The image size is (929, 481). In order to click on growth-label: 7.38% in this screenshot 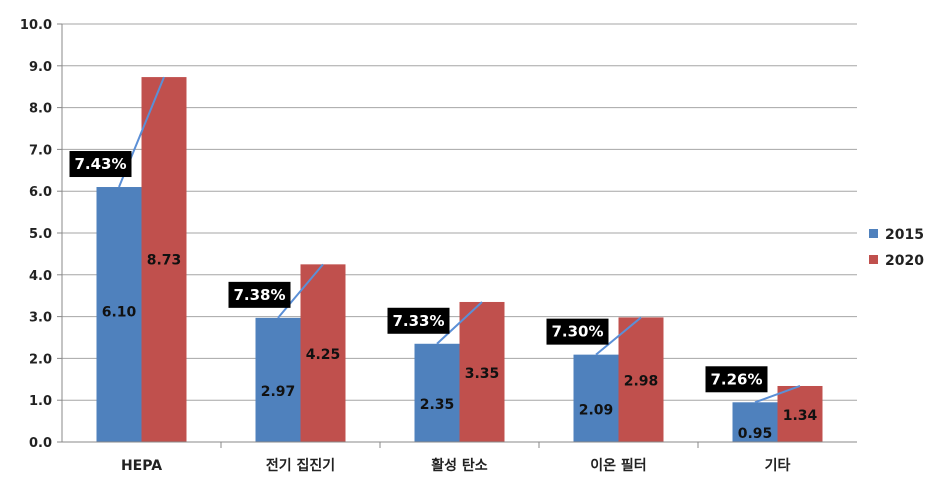, I will do `click(259, 295)`.